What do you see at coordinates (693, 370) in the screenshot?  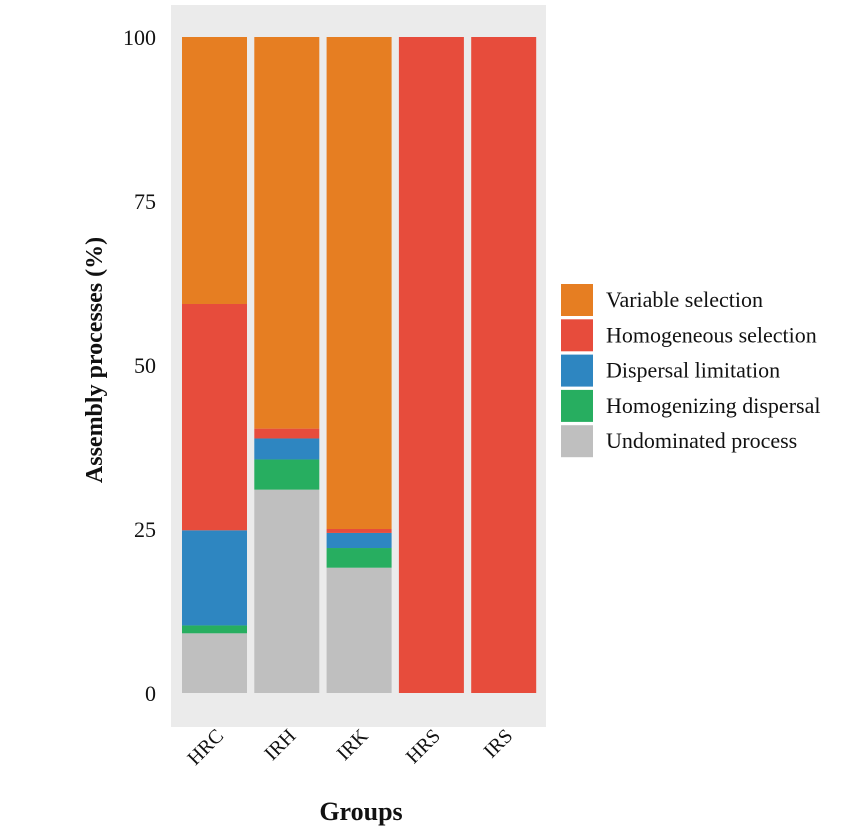 I see `legend-label-dispersal-limitation: Dispersal limitation` at bounding box center [693, 370].